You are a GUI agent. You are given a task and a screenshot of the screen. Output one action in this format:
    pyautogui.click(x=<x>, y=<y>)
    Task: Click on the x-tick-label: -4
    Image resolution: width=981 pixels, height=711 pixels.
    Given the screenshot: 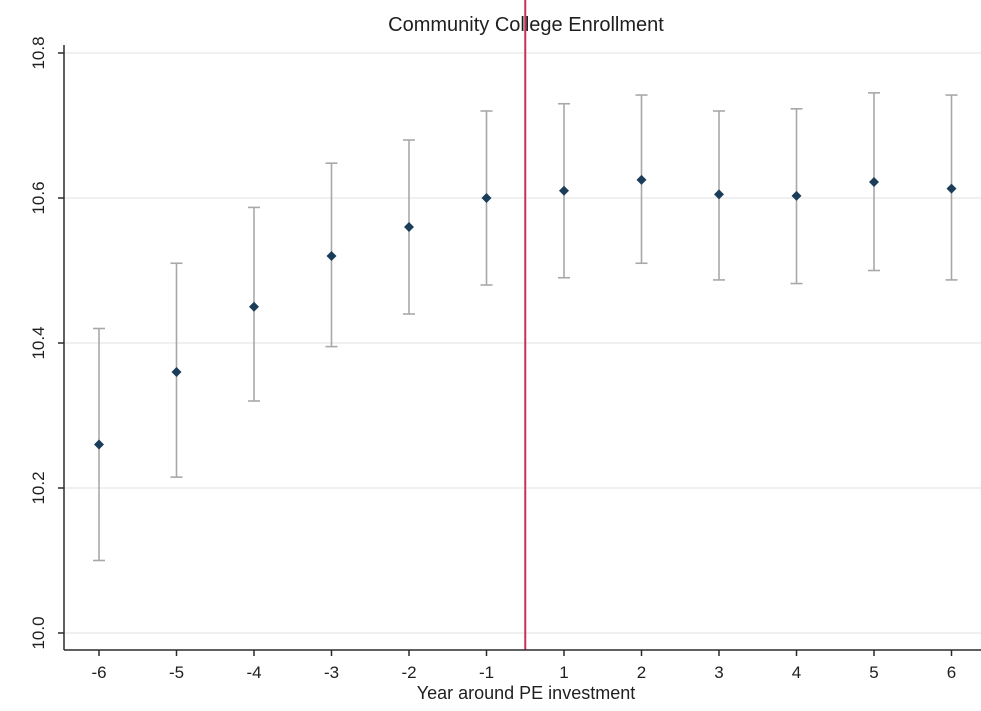 What is the action you would take?
    pyautogui.click(x=253, y=672)
    